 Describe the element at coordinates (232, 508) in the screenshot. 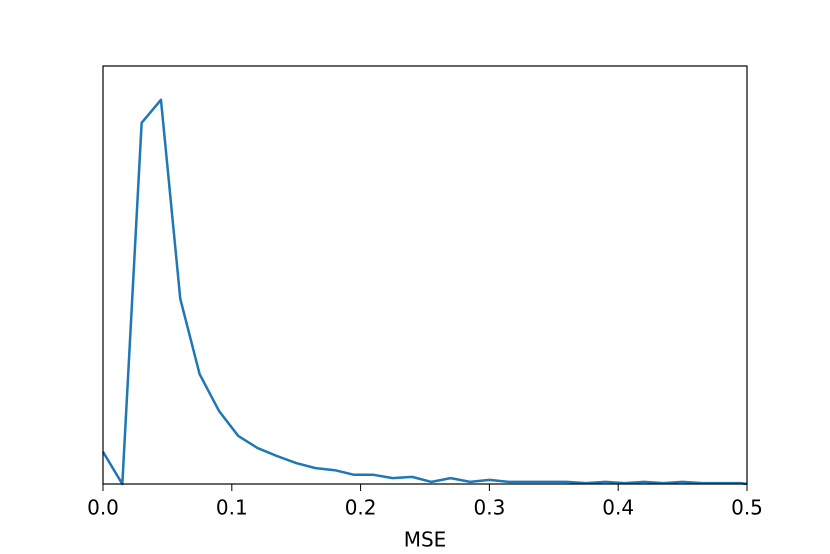

I see `x-tick-label: 0.1` at that location.